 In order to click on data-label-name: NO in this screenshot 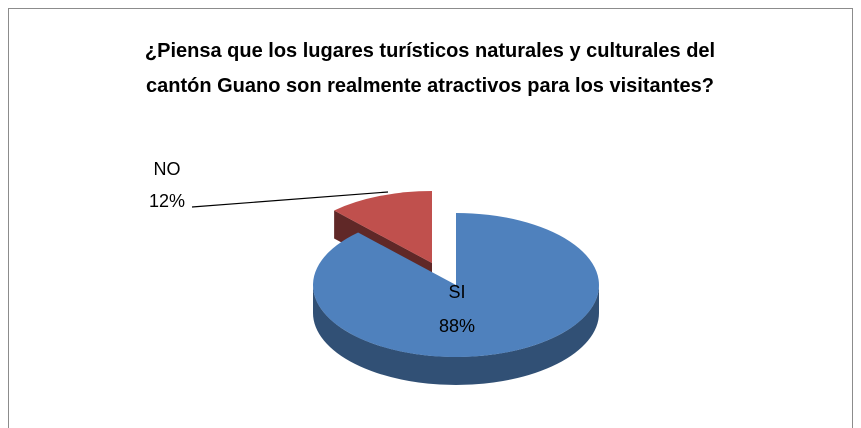, I will do `click(167, 169)`.